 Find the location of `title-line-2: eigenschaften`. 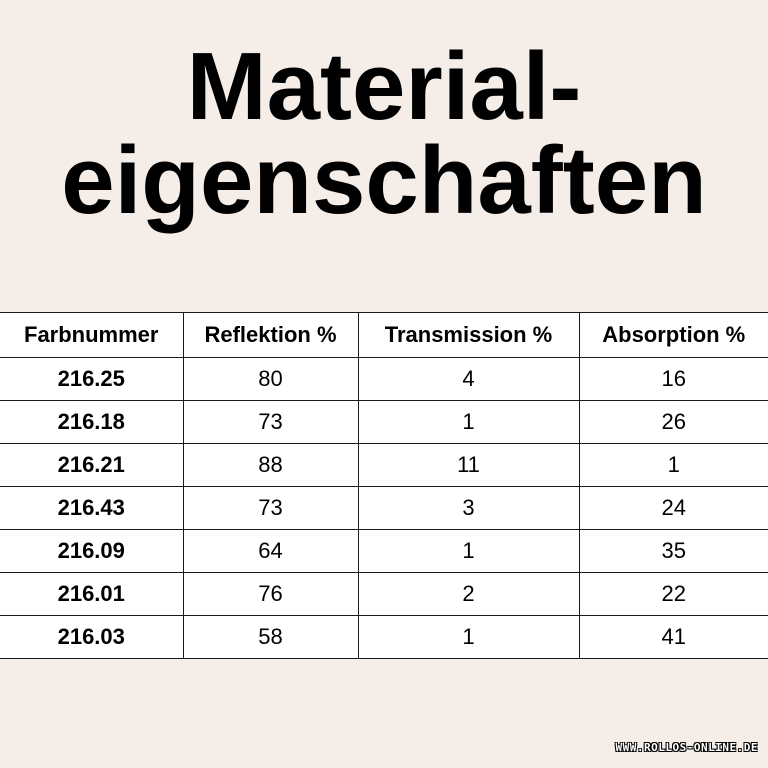

title-line-2: eigenschaften is located at coordinates (384, 180).